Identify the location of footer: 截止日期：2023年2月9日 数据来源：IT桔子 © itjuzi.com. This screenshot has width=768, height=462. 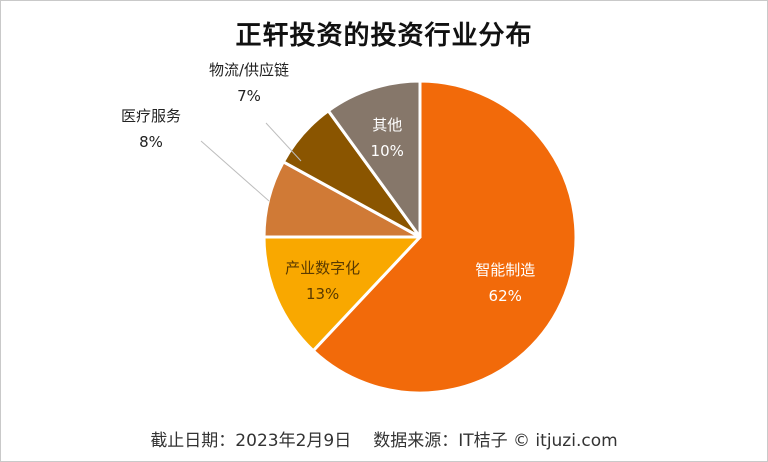
(384, 438).